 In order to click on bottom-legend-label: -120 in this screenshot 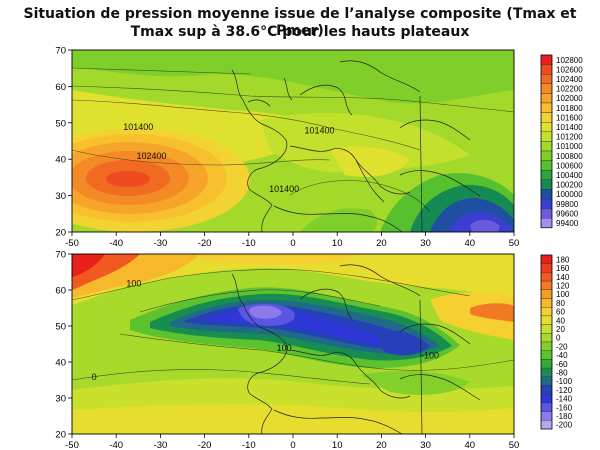, I will do `click(564, 390)`.